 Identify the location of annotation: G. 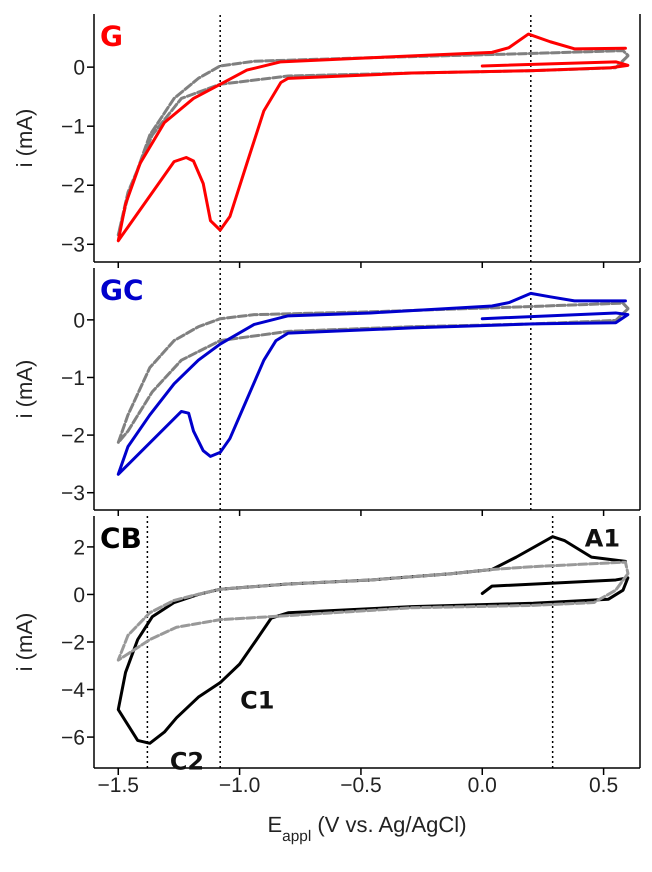
(111, 36).